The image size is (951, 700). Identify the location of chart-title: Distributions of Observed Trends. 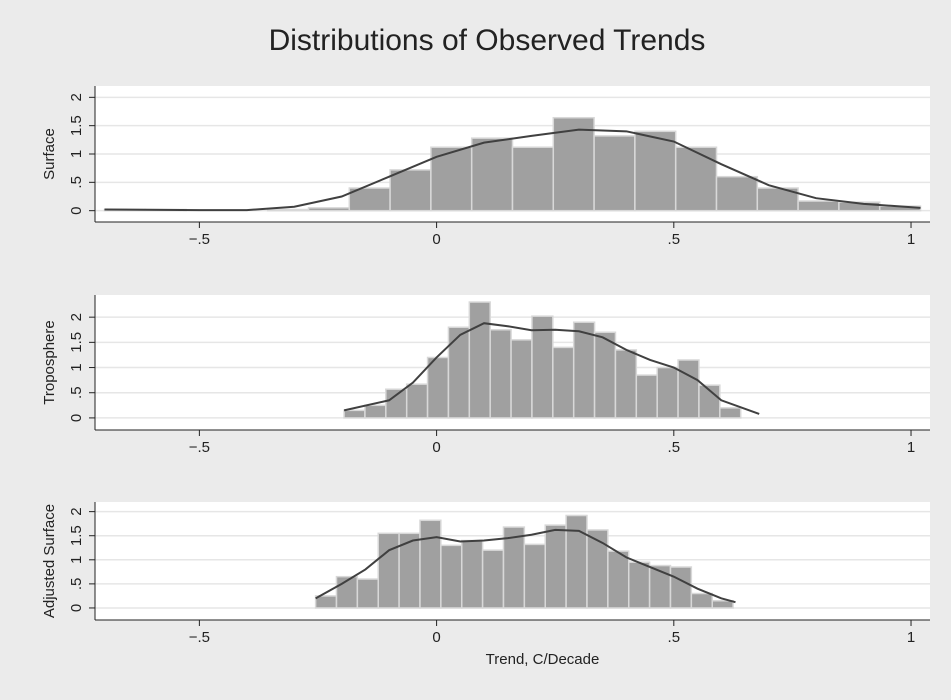
(487, 40).